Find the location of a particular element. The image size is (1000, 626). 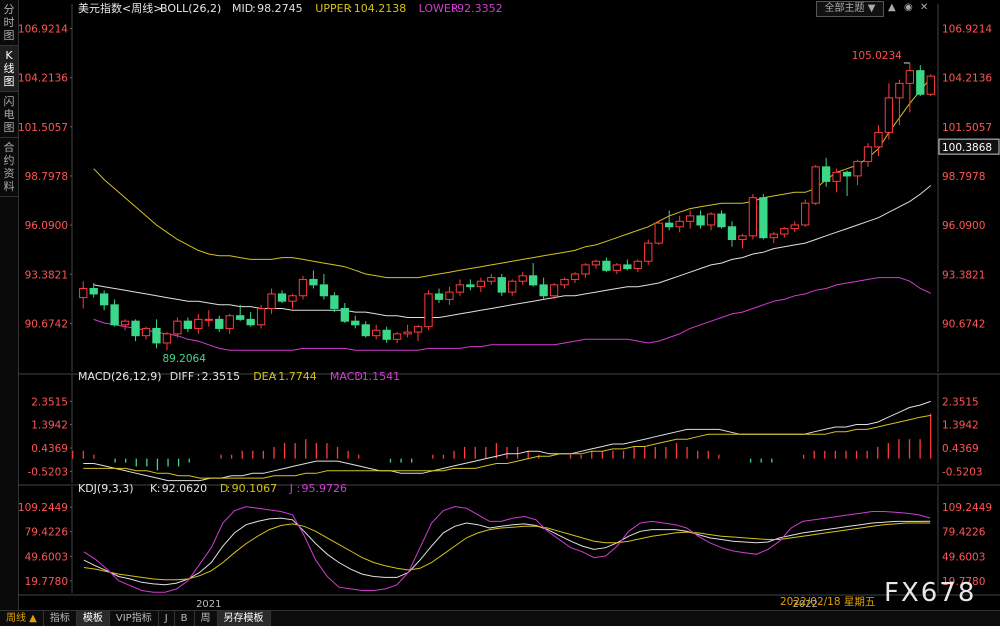

indicator-name: LOWER is located at coordinates (439, 8).